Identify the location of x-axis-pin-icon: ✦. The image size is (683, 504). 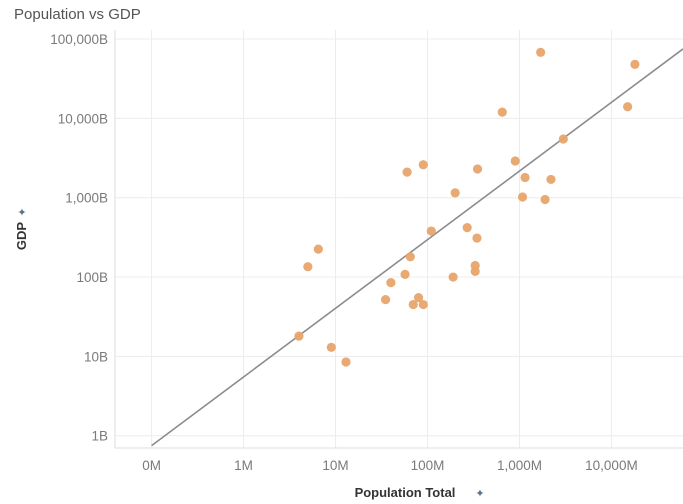
(479, 493).